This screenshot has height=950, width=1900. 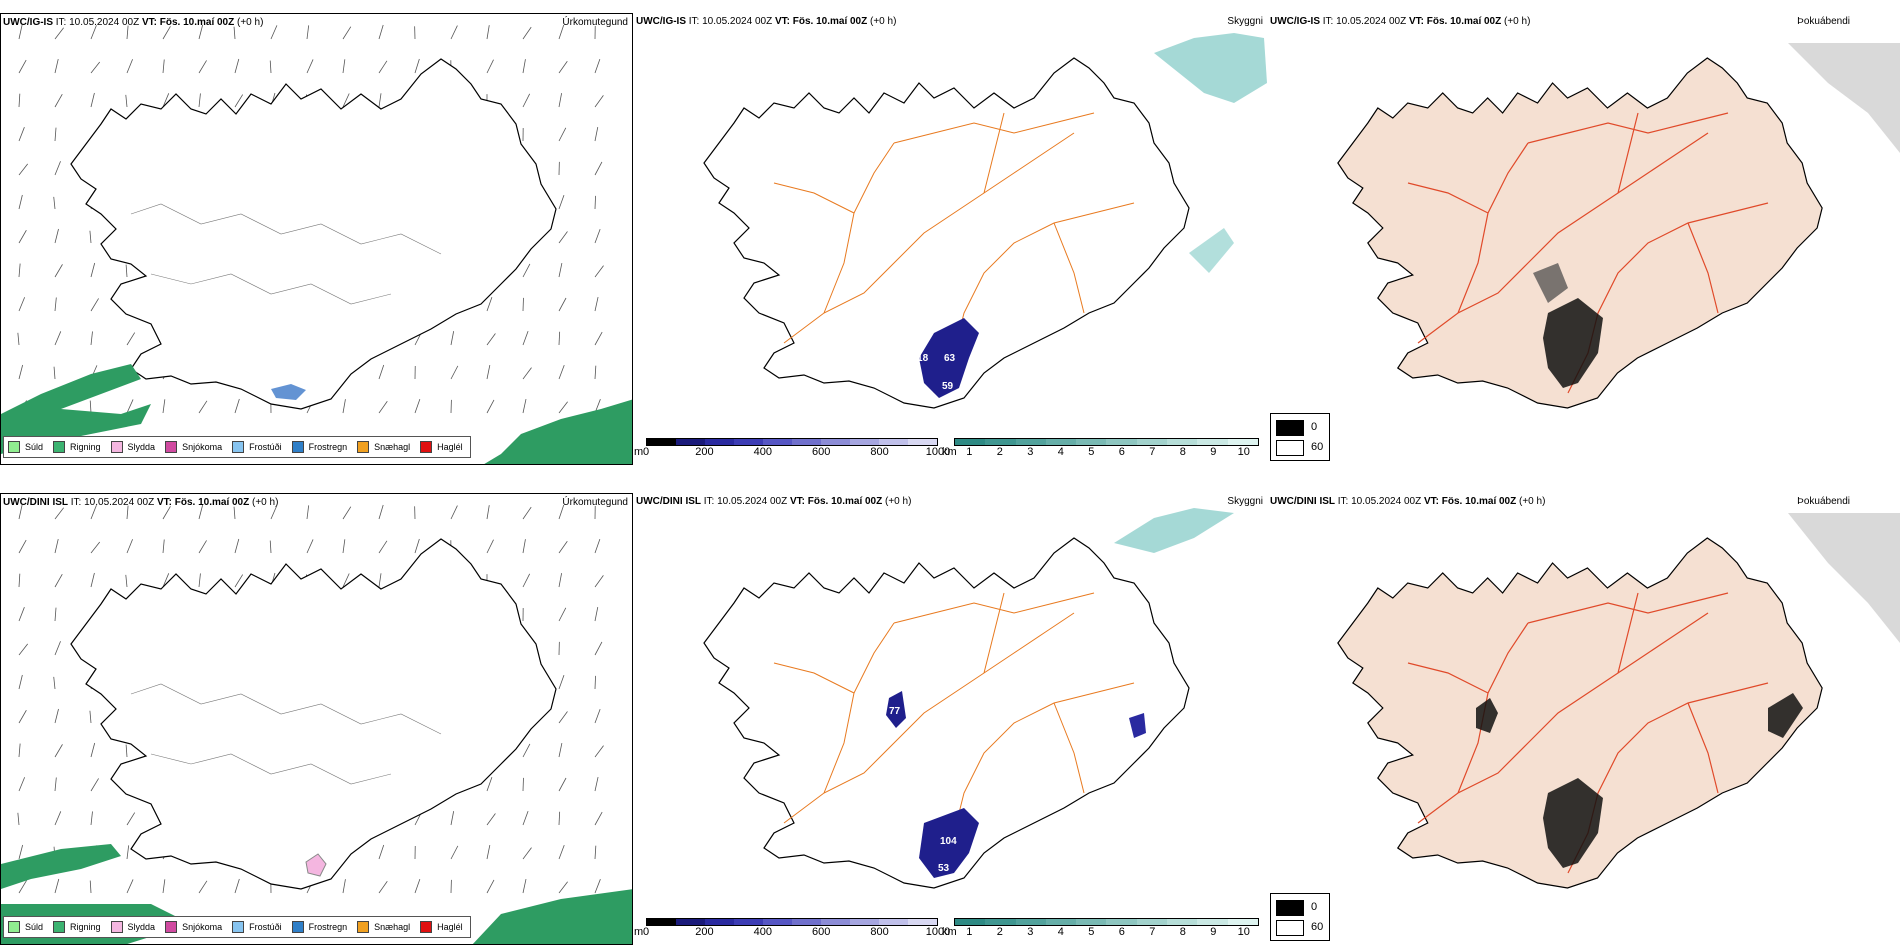 I want to click on fog-east-patch, so click(x=1785, y=715).